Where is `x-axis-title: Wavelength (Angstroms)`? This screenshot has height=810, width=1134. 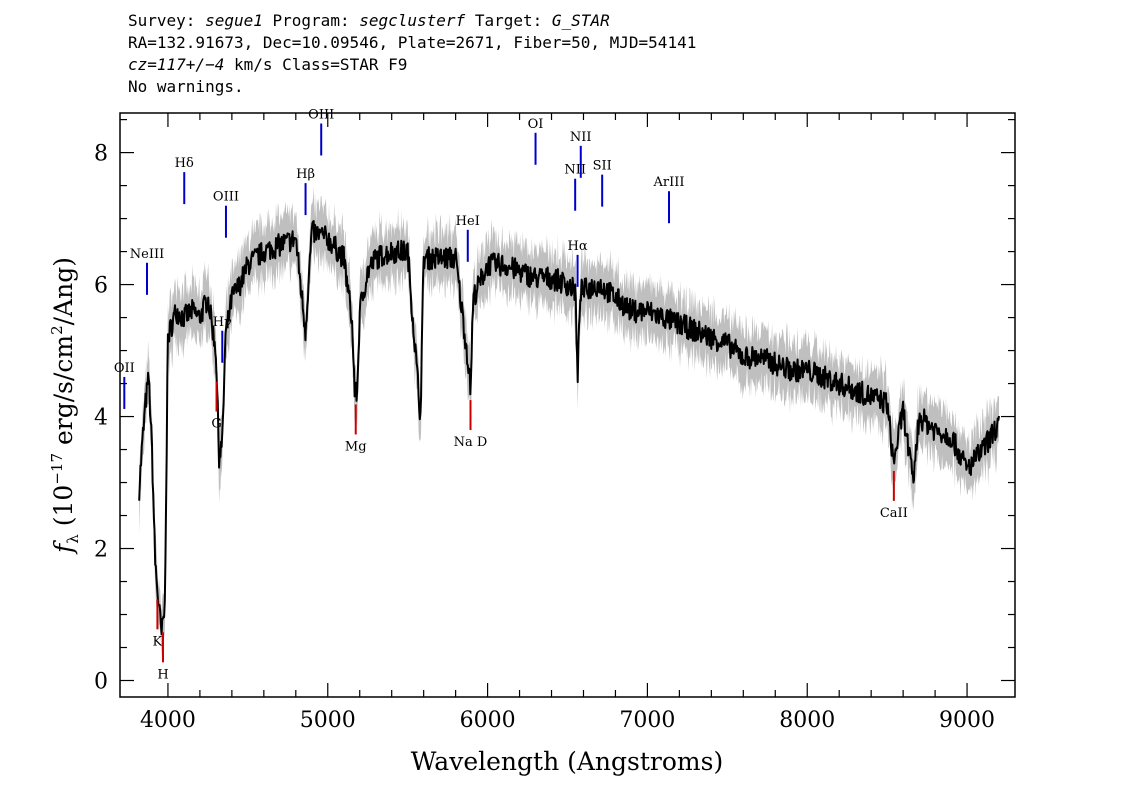 x-axis-title: Wavelength (Angstroms) is located at coordinates (567, 761).